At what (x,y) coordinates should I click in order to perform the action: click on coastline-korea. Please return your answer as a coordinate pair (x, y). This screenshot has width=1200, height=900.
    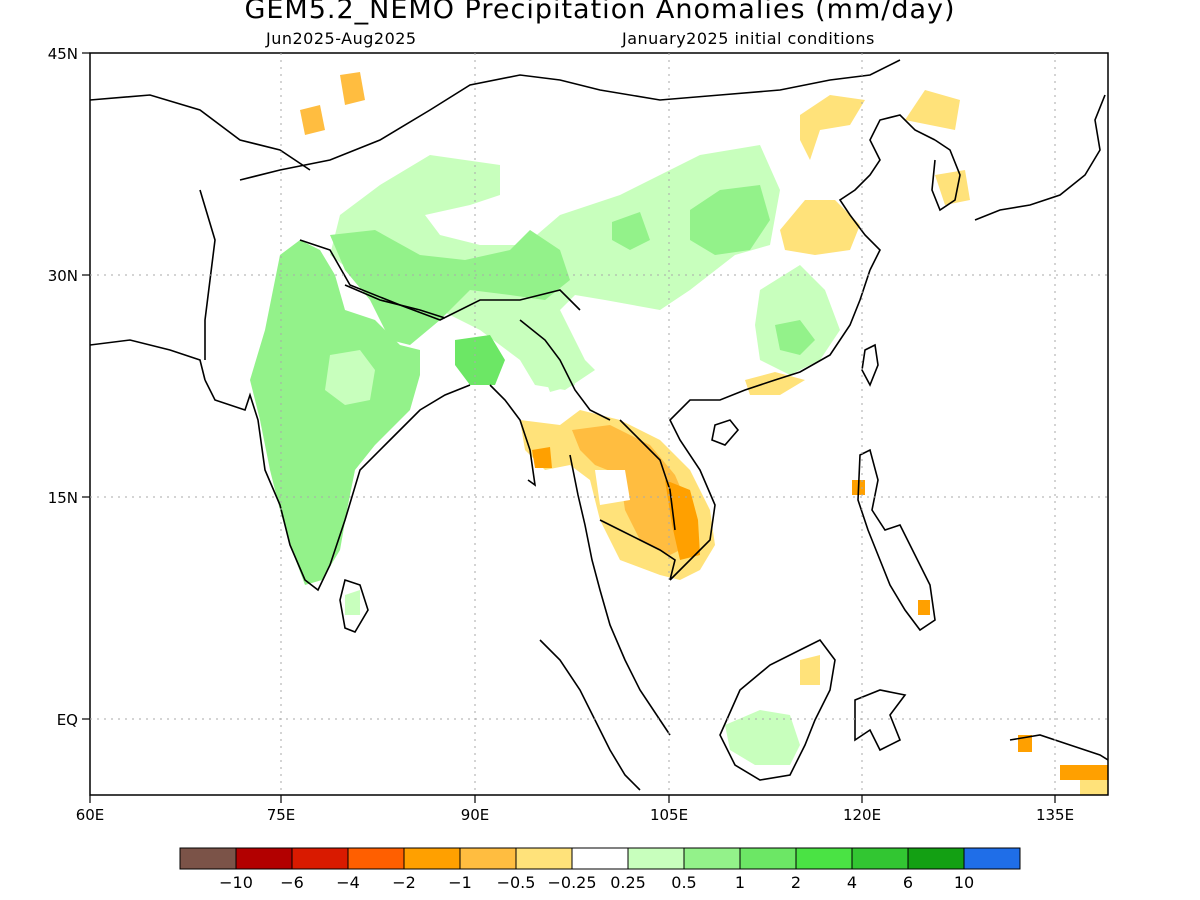
    Looking at the image, I should click on (946, 175).